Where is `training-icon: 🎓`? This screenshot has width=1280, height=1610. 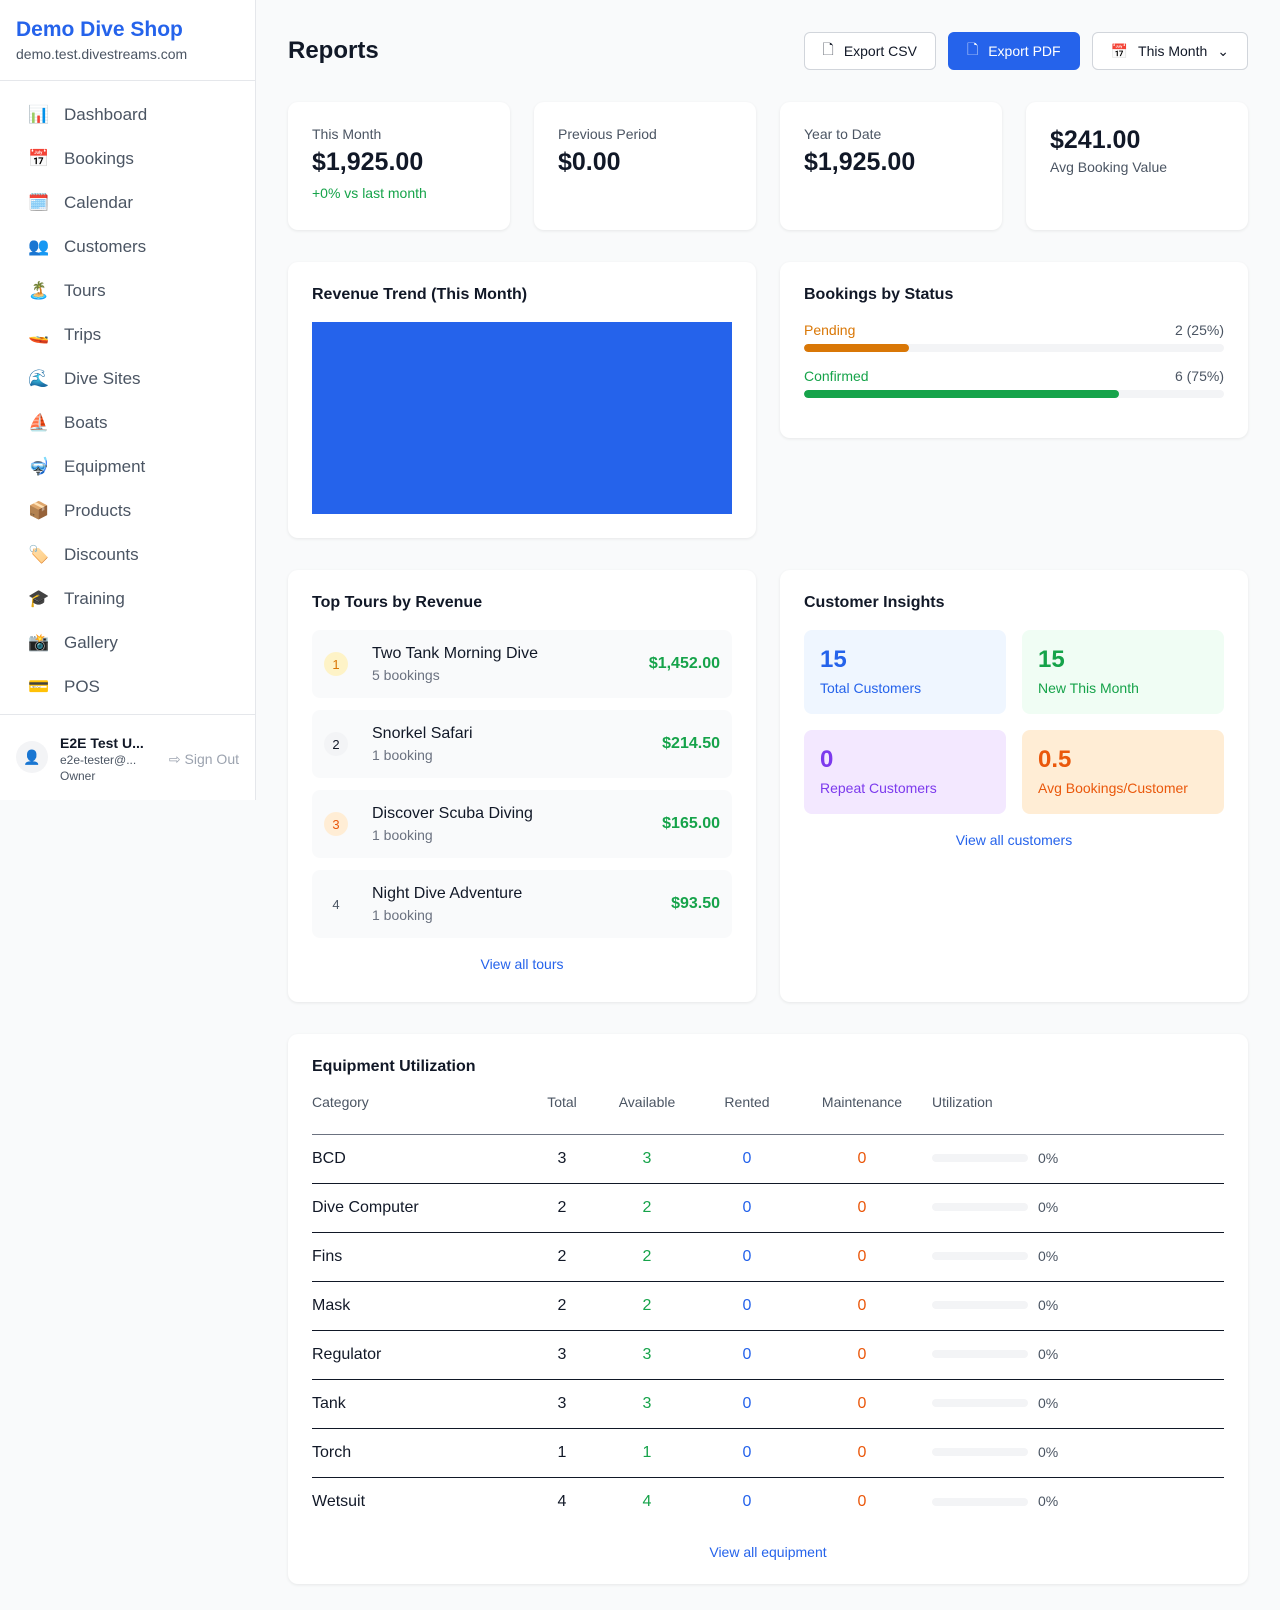
training-icon: 🎓 is located at coordinates (39, 598).